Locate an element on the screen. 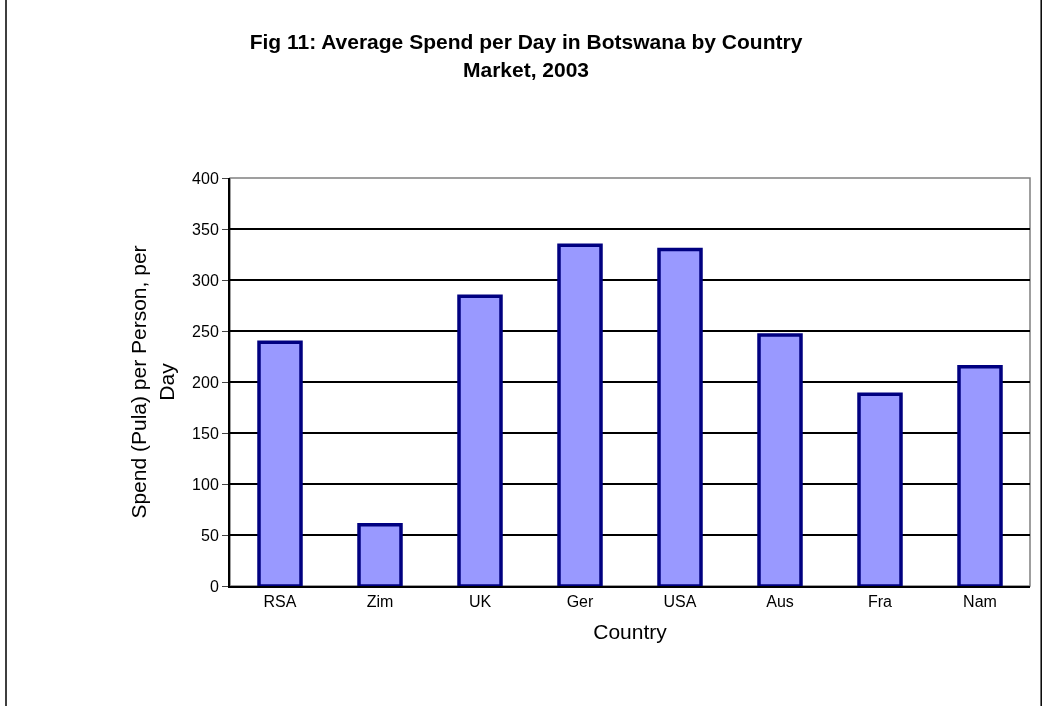 This screenshot has width=1052, height=706. x-tick-label: RSA is located at coordinates (280, 602).